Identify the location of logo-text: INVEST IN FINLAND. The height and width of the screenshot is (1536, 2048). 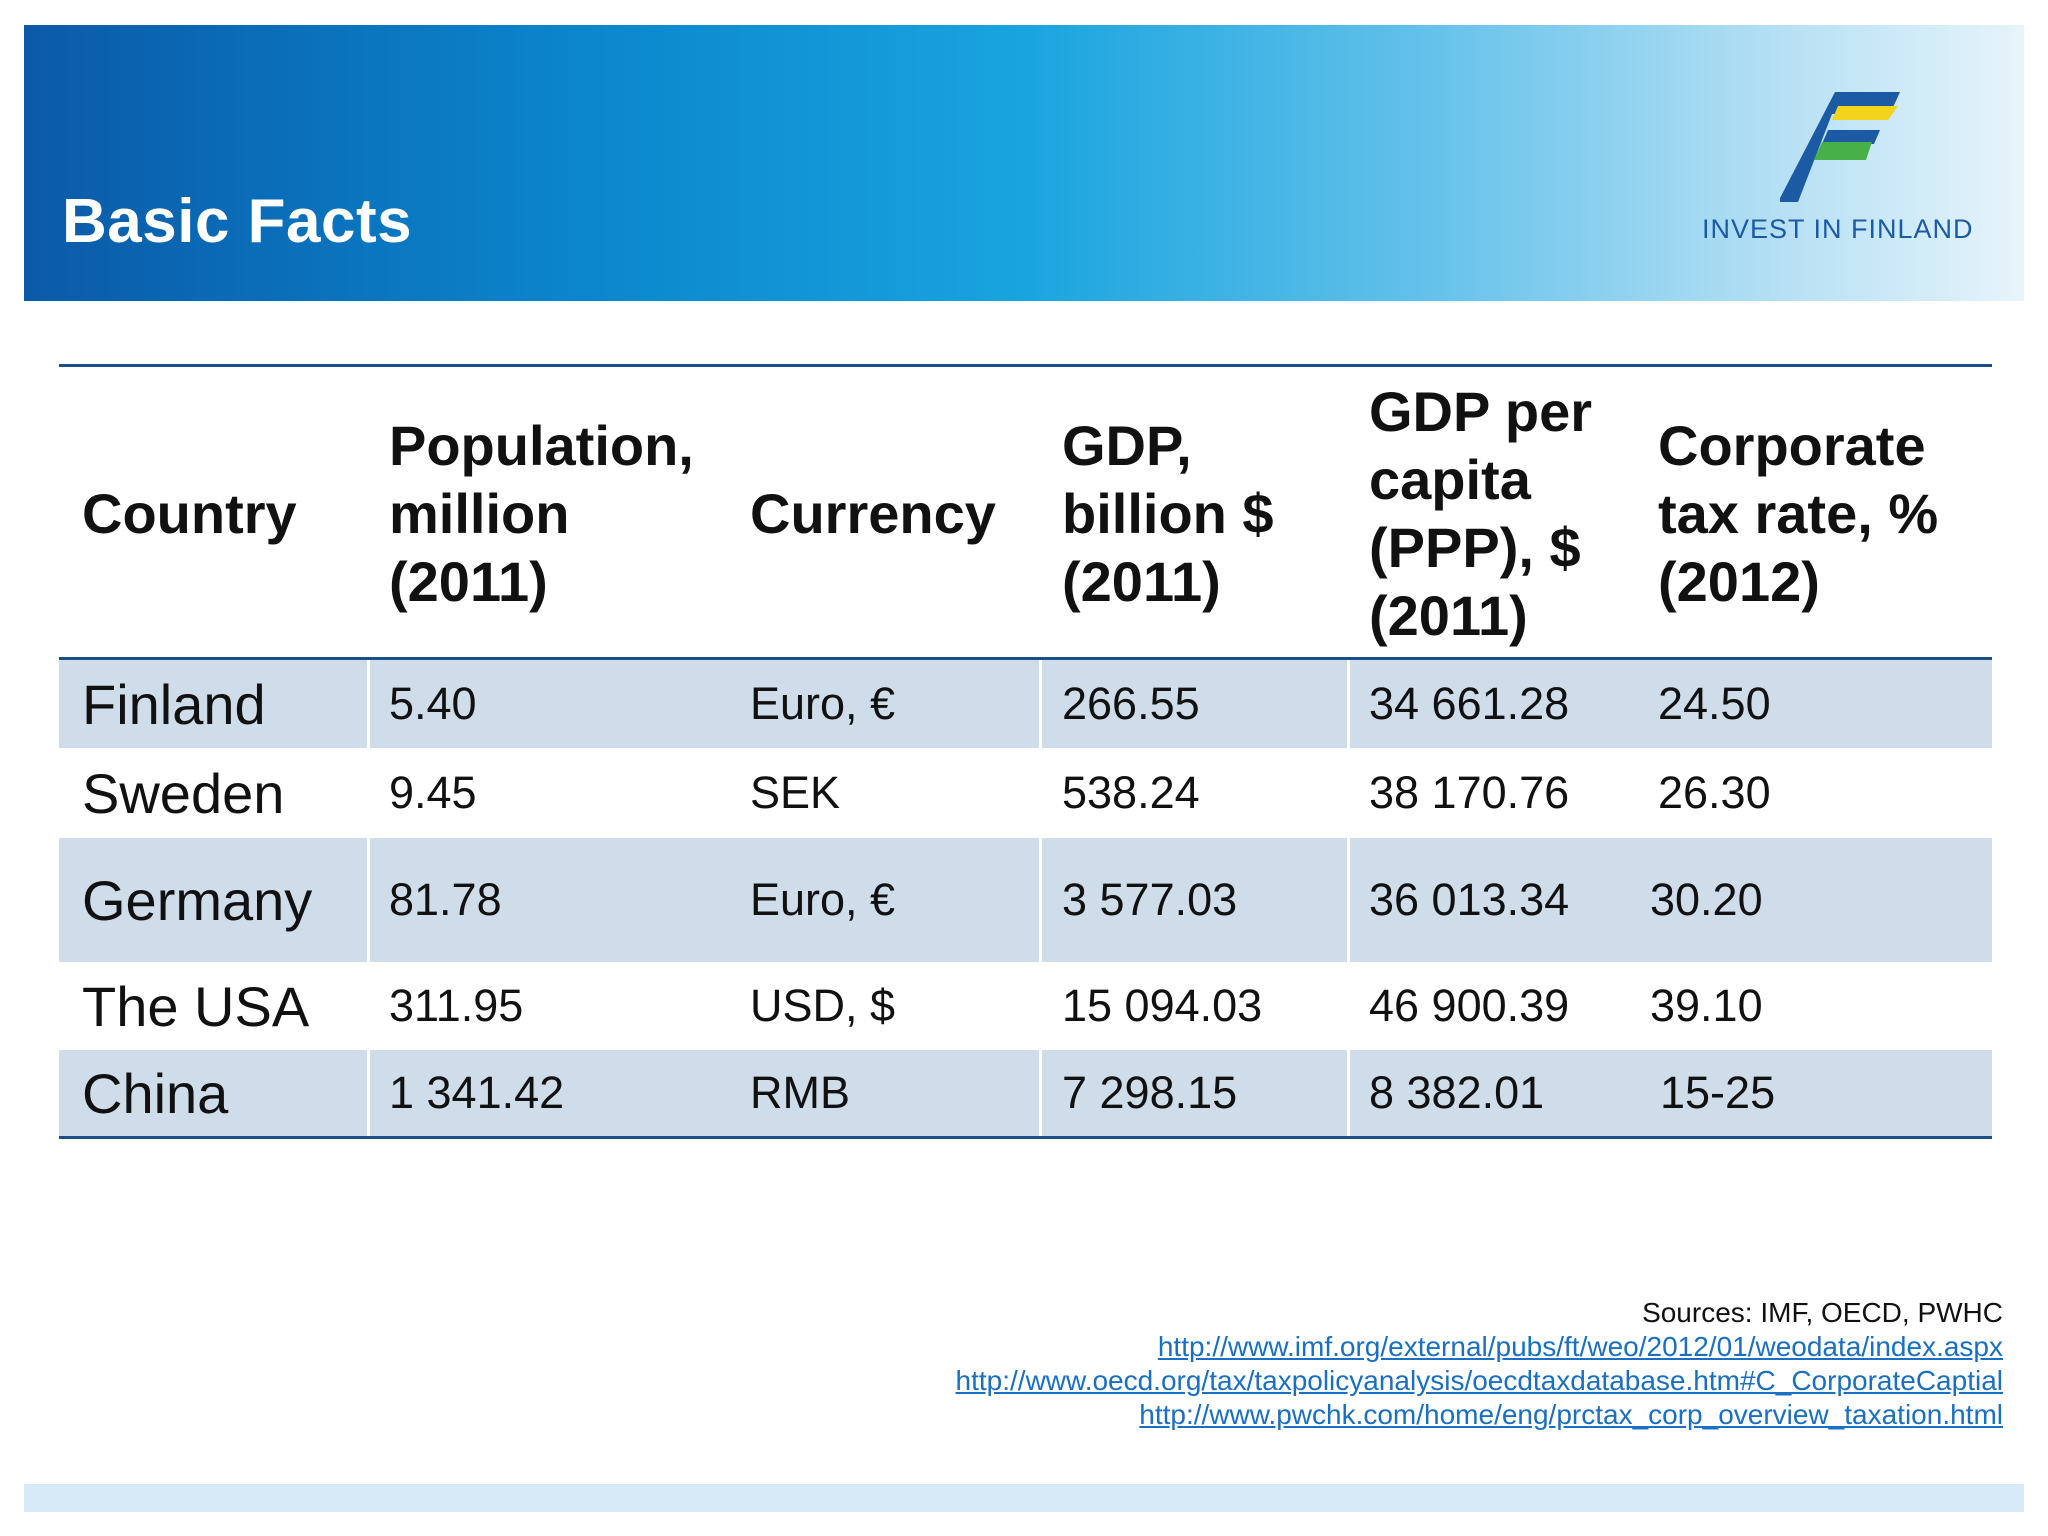
(1838, 229).